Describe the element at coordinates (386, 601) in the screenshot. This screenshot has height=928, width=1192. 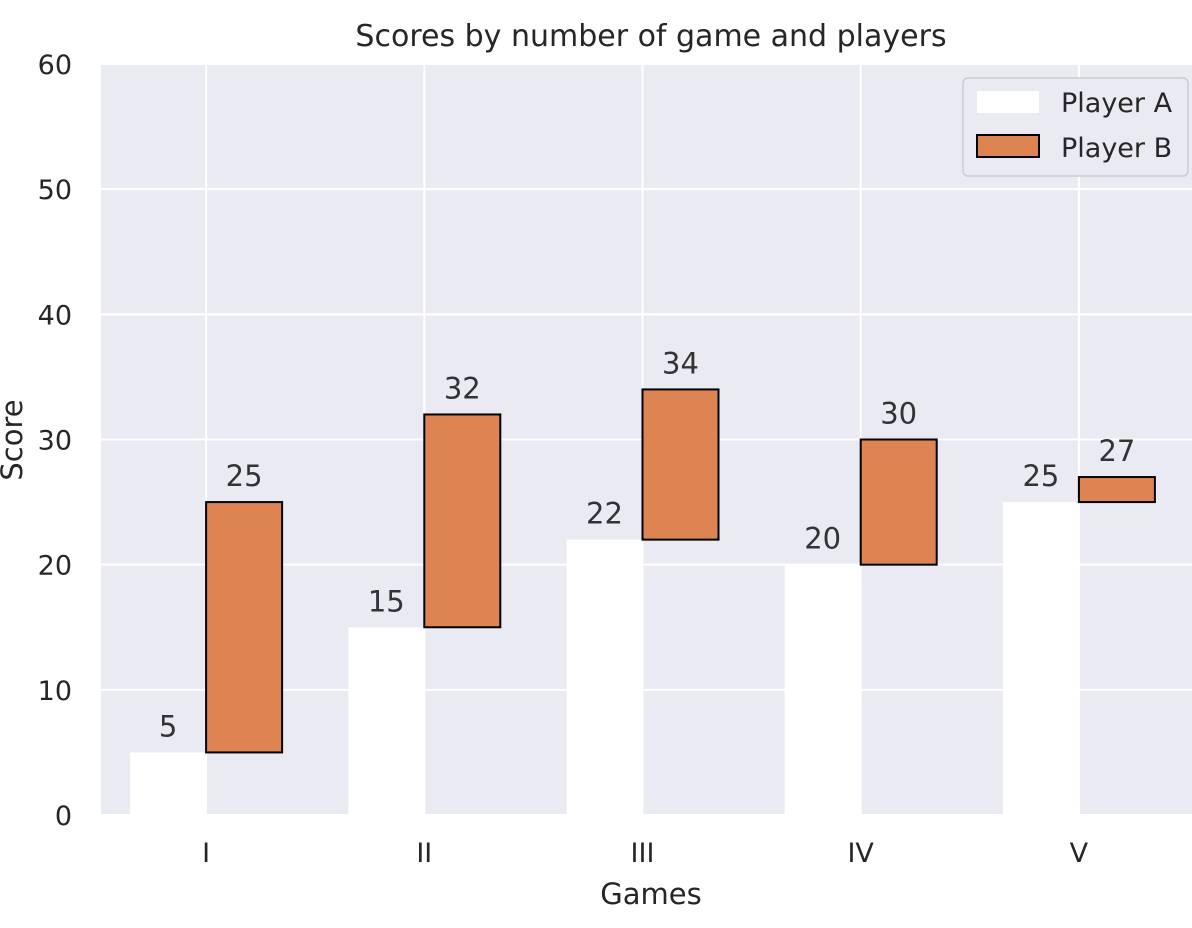
I see `data-label-player-a: 15` at that location.